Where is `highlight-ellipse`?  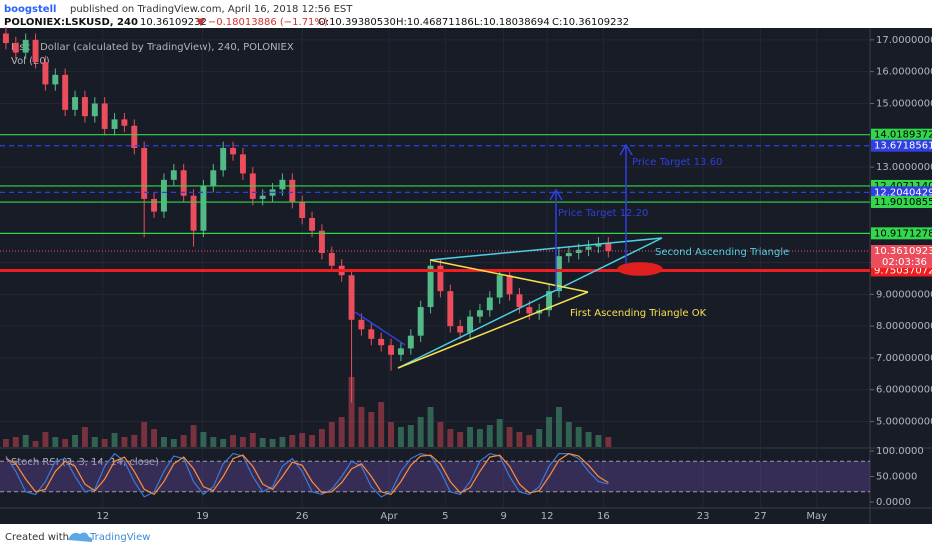
highlight-ellipse is located at coordinates (640, 269).